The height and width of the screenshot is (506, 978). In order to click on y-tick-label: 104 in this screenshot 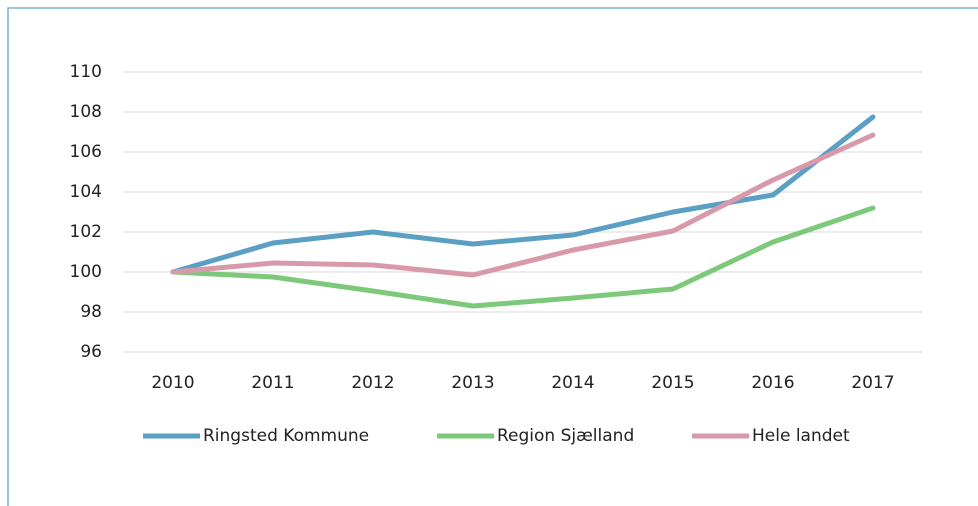, I will do `click(86, 192)`.